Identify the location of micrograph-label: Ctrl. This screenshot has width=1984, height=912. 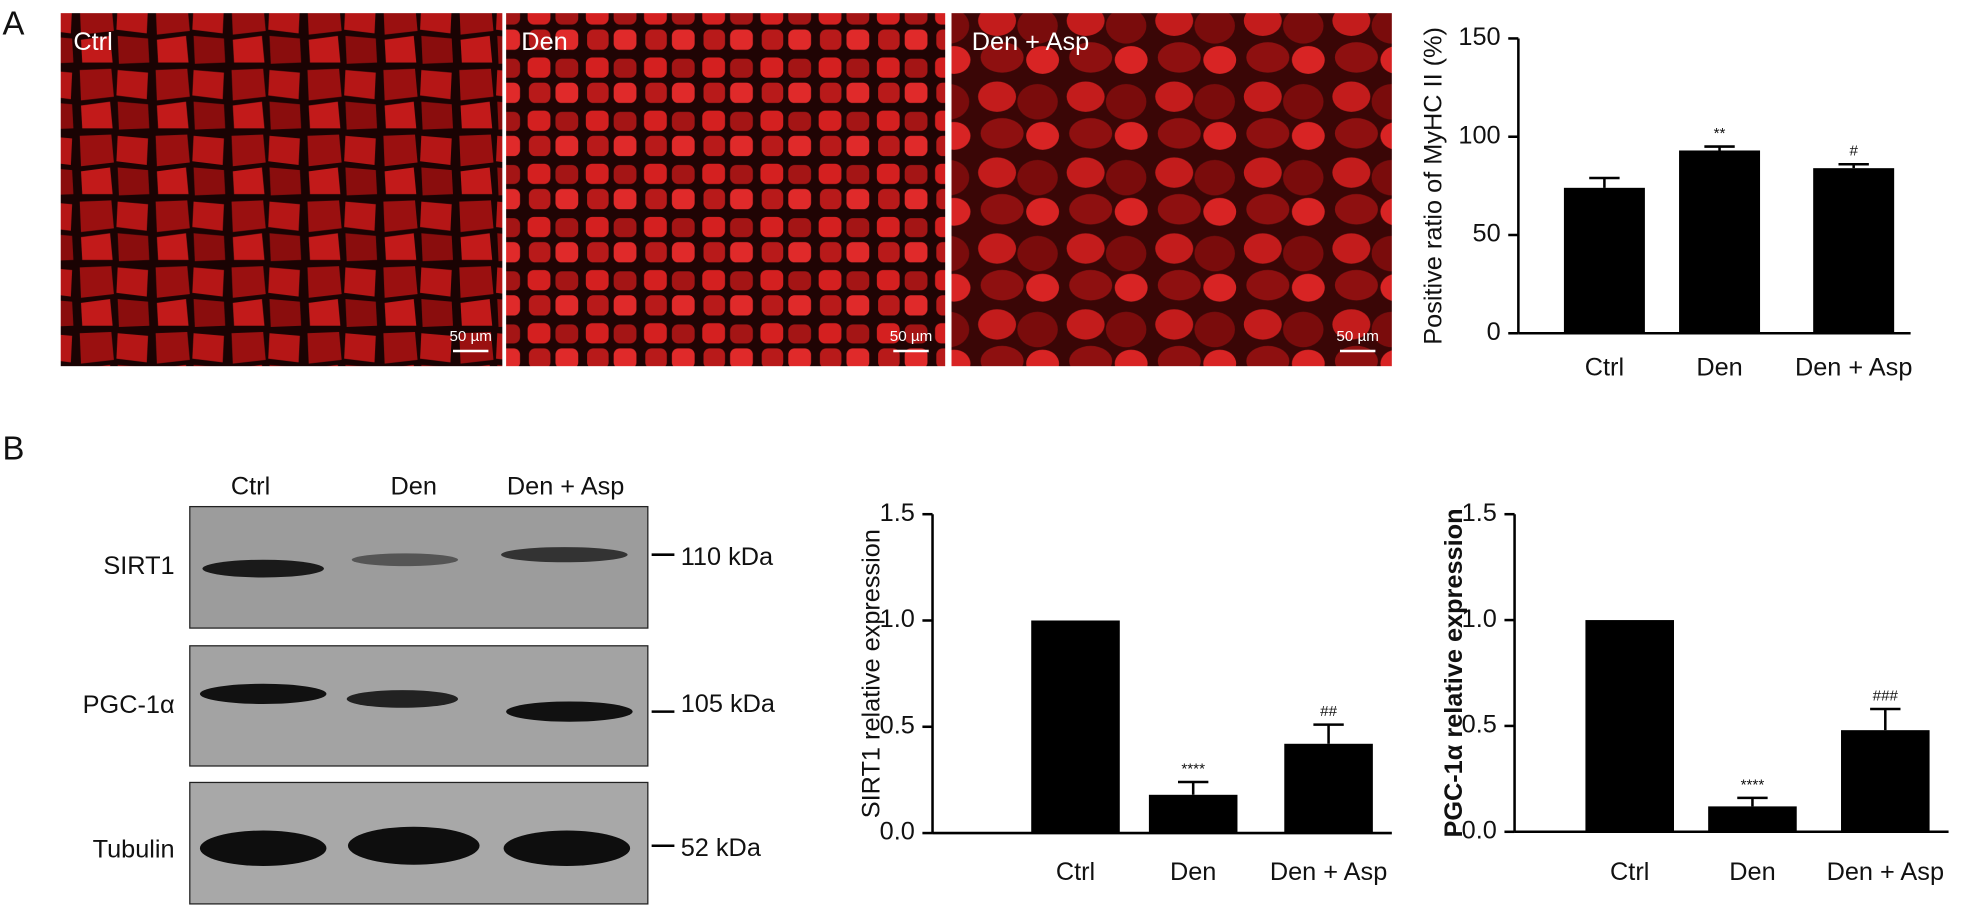
(92, 42).